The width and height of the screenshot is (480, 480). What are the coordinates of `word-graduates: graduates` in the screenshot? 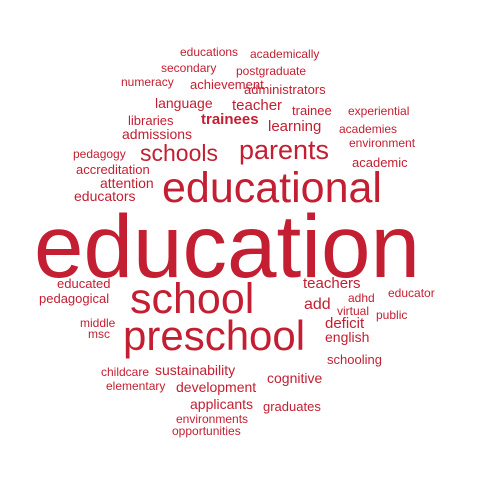 It's located at (292, 406).